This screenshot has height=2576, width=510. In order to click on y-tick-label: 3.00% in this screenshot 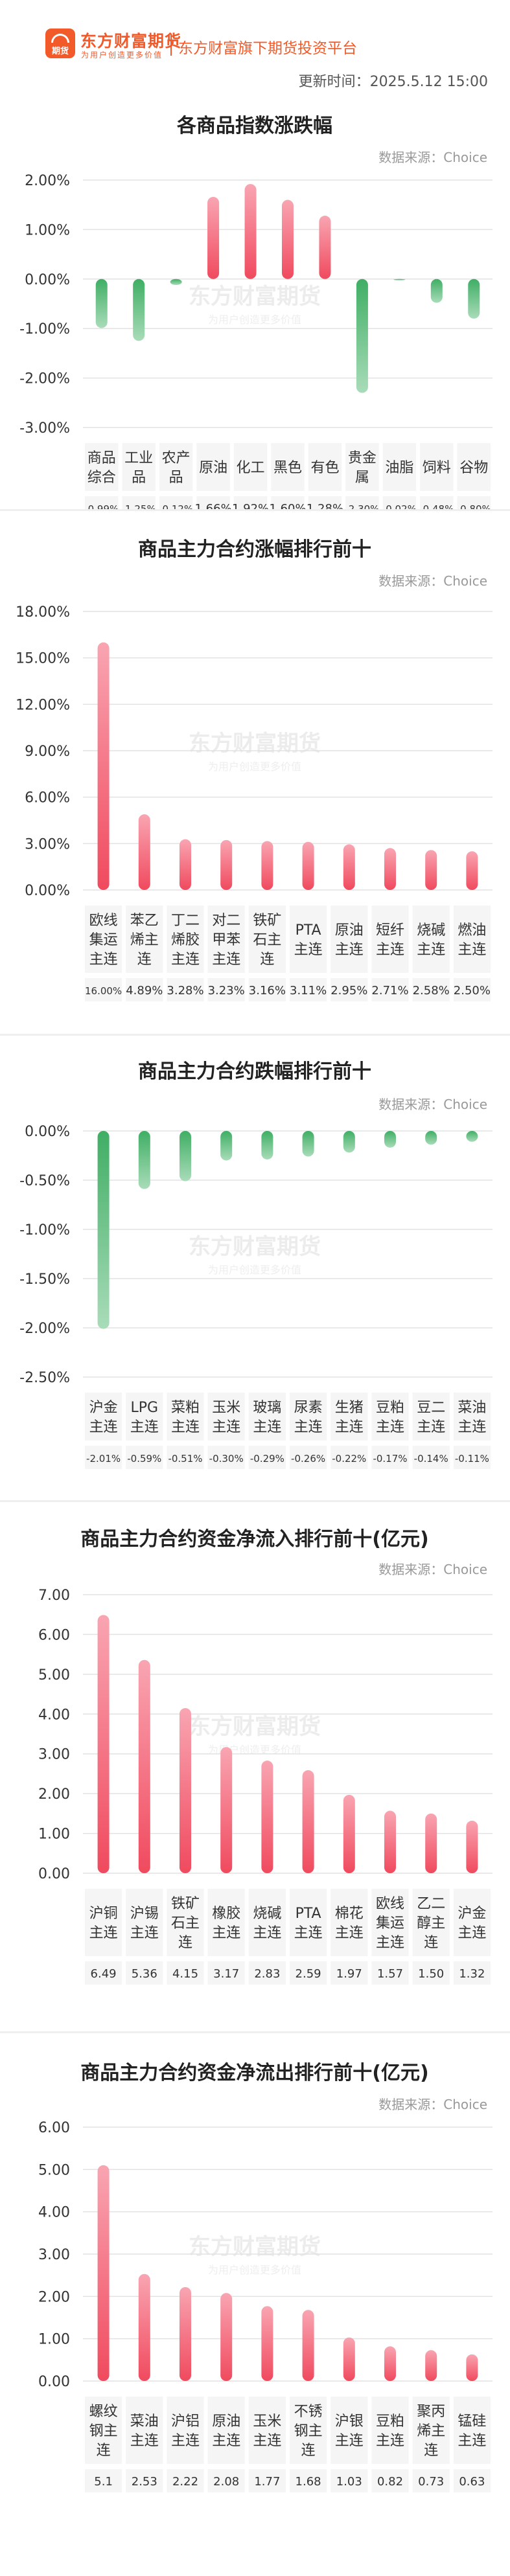, I will do `click(47, 844)`.